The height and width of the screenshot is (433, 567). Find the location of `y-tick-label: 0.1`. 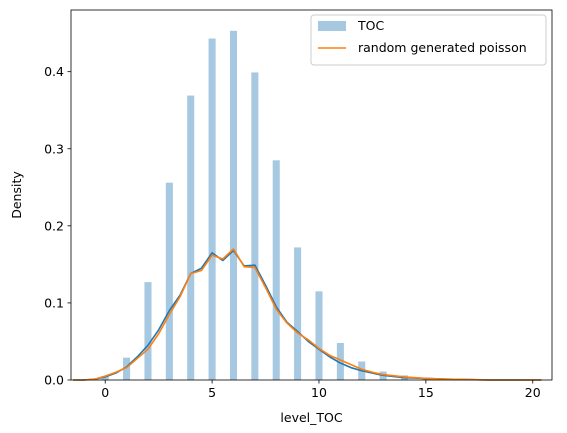

y-tick-label: 0.1 is located at coordinates (54, 302).